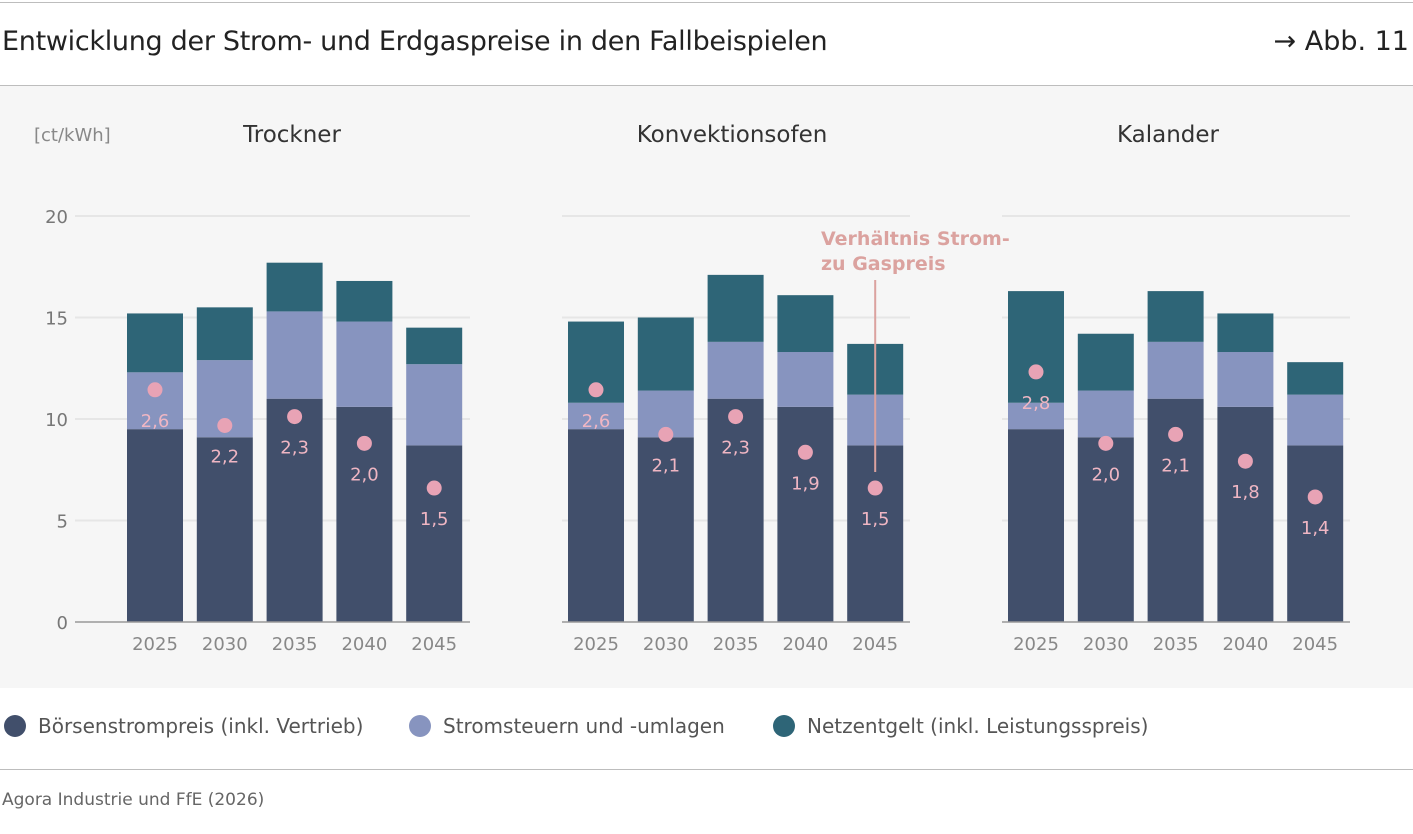 The height and width of the screenshot is (834, 1413). I want to click on legend-label: Stromsteuern und -umlagen, so click(584, 726).